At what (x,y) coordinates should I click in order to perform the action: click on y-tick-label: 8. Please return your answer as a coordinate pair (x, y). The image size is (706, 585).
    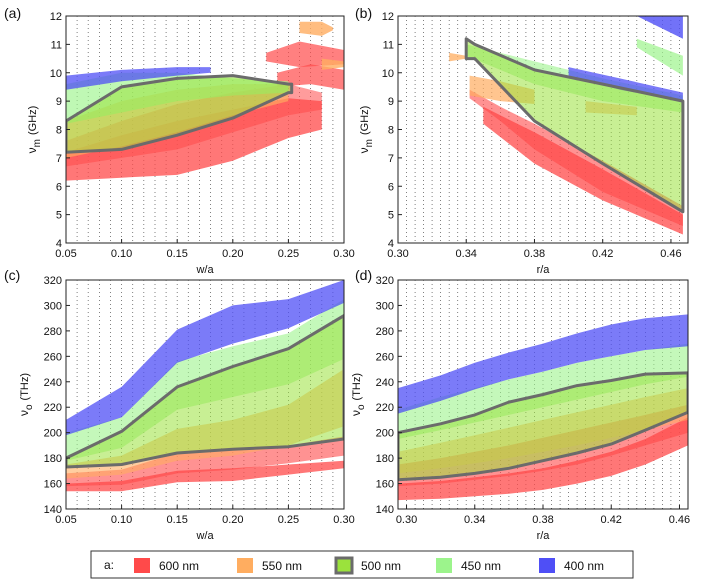
    Looking at the image, I should click on (59, 131).